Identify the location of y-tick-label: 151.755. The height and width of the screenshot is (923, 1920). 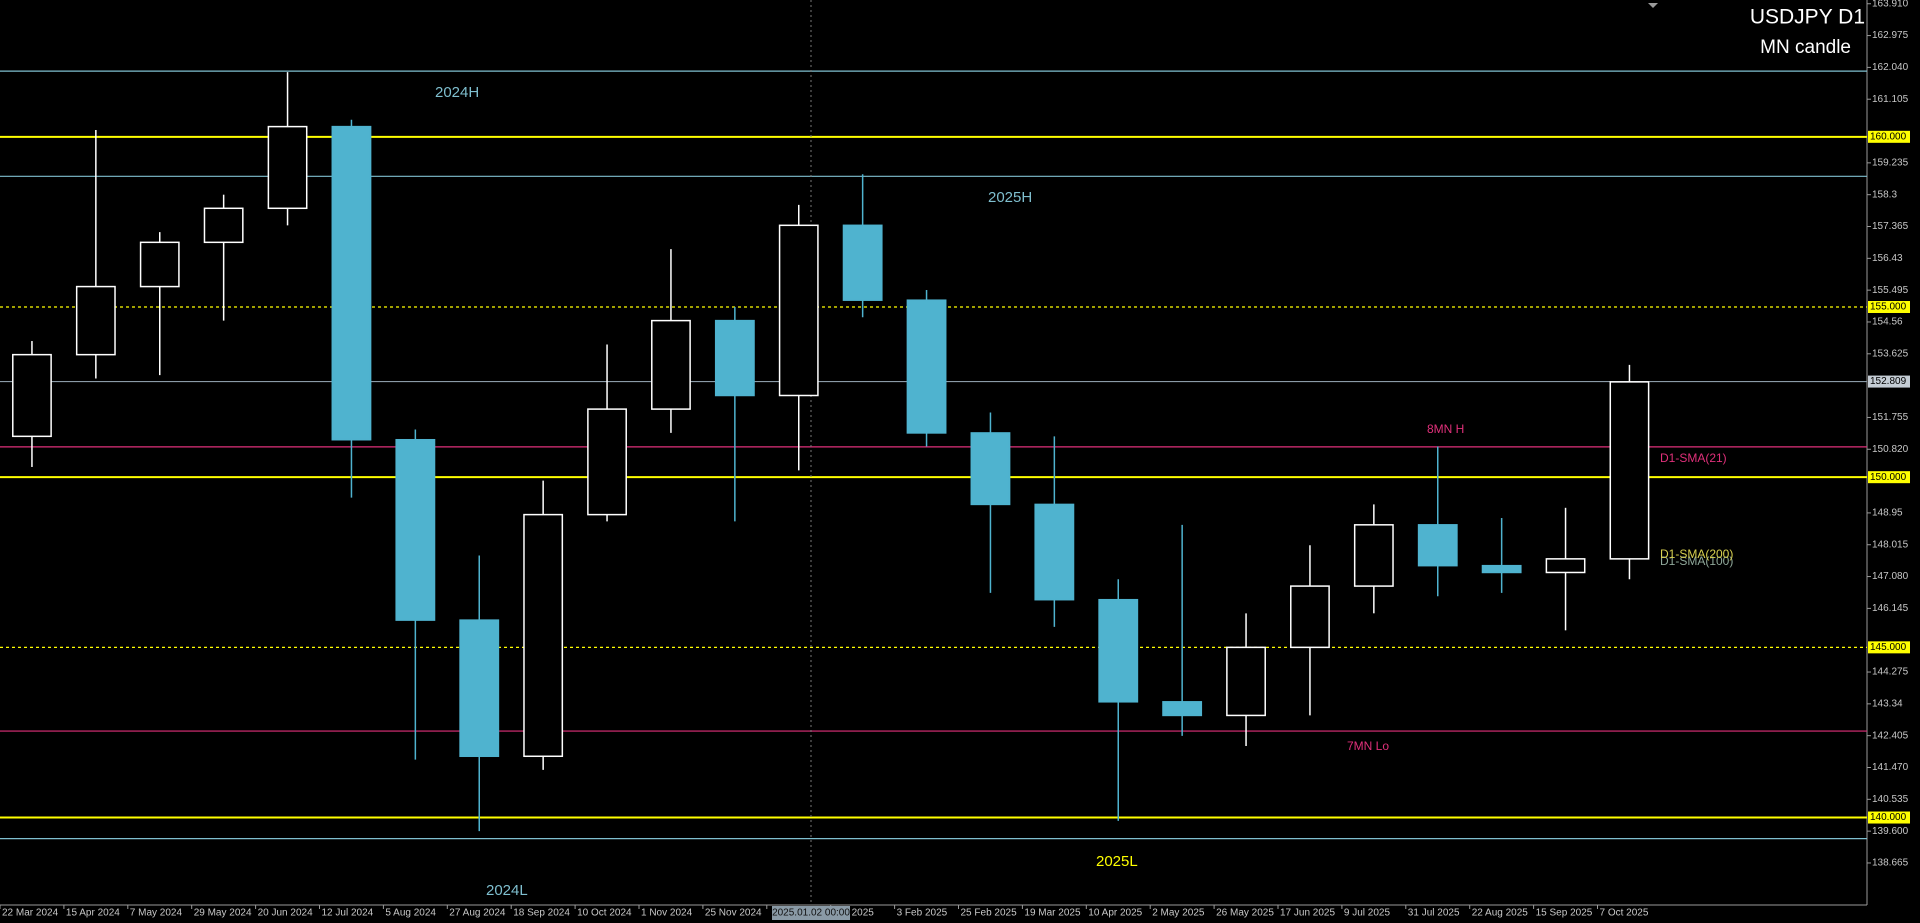
(1890, 417).